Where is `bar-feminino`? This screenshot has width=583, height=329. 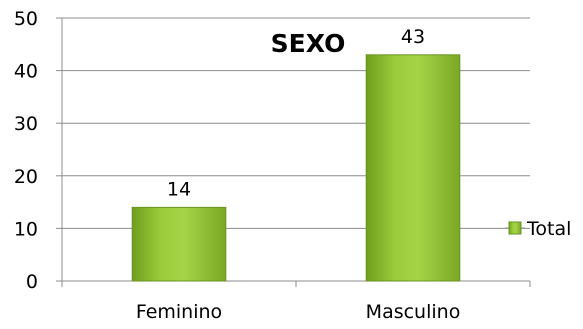 bar-feminino is located at coordinates (179, 244).